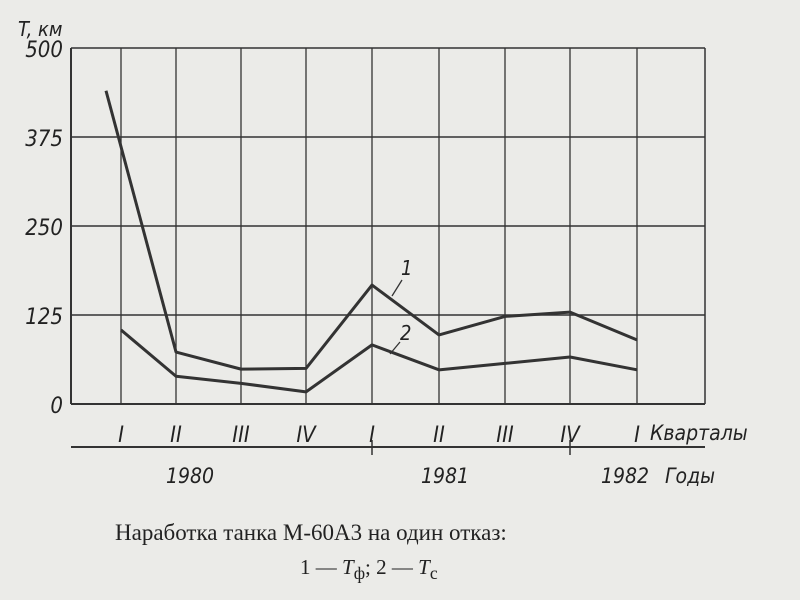 The width and height of the screenshot is (800, 600). What do you see at coordinates (56, 406) in the screenshot?
I see `y-tick-label: 0` at bounding box center [56, 406].